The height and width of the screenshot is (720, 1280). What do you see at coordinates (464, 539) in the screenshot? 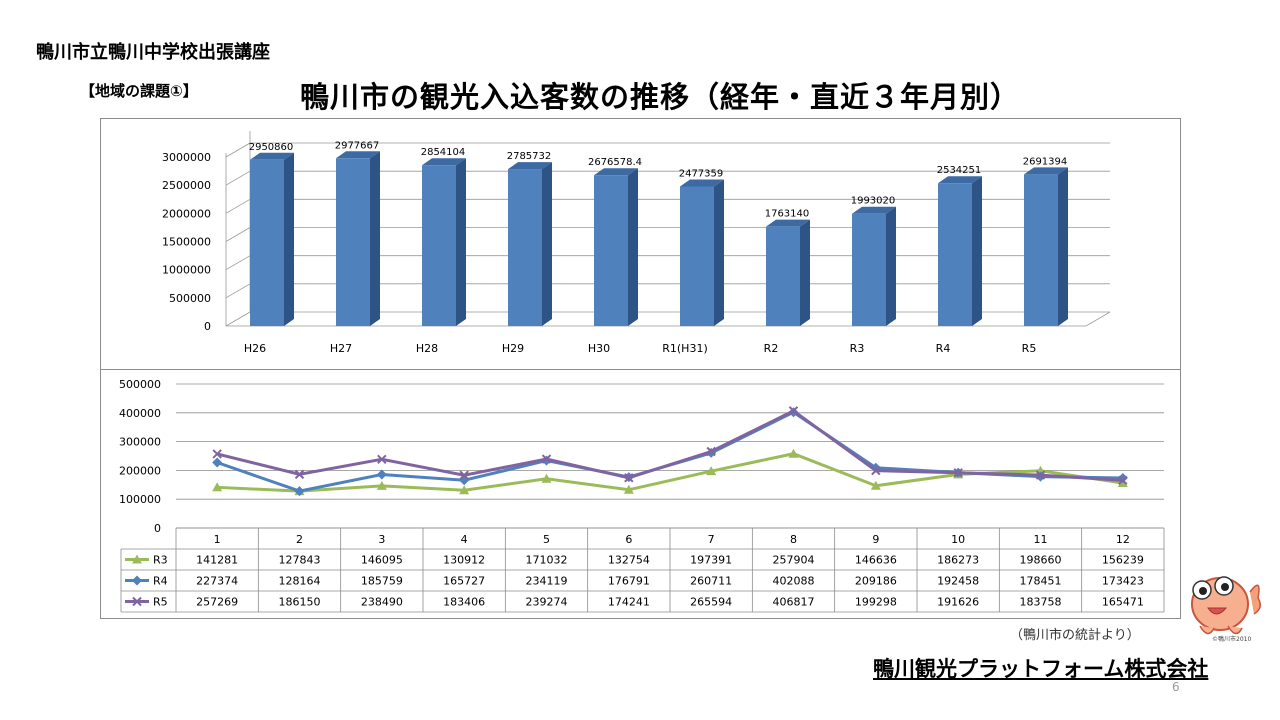
I see `x-tick-label: 4` at bounding box center [464, 539].